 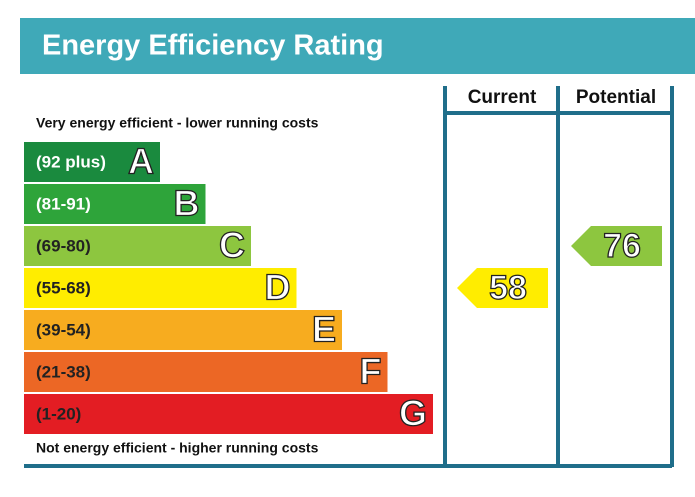 I want to click on band-range: (69-80), so click(x=63, y=245).